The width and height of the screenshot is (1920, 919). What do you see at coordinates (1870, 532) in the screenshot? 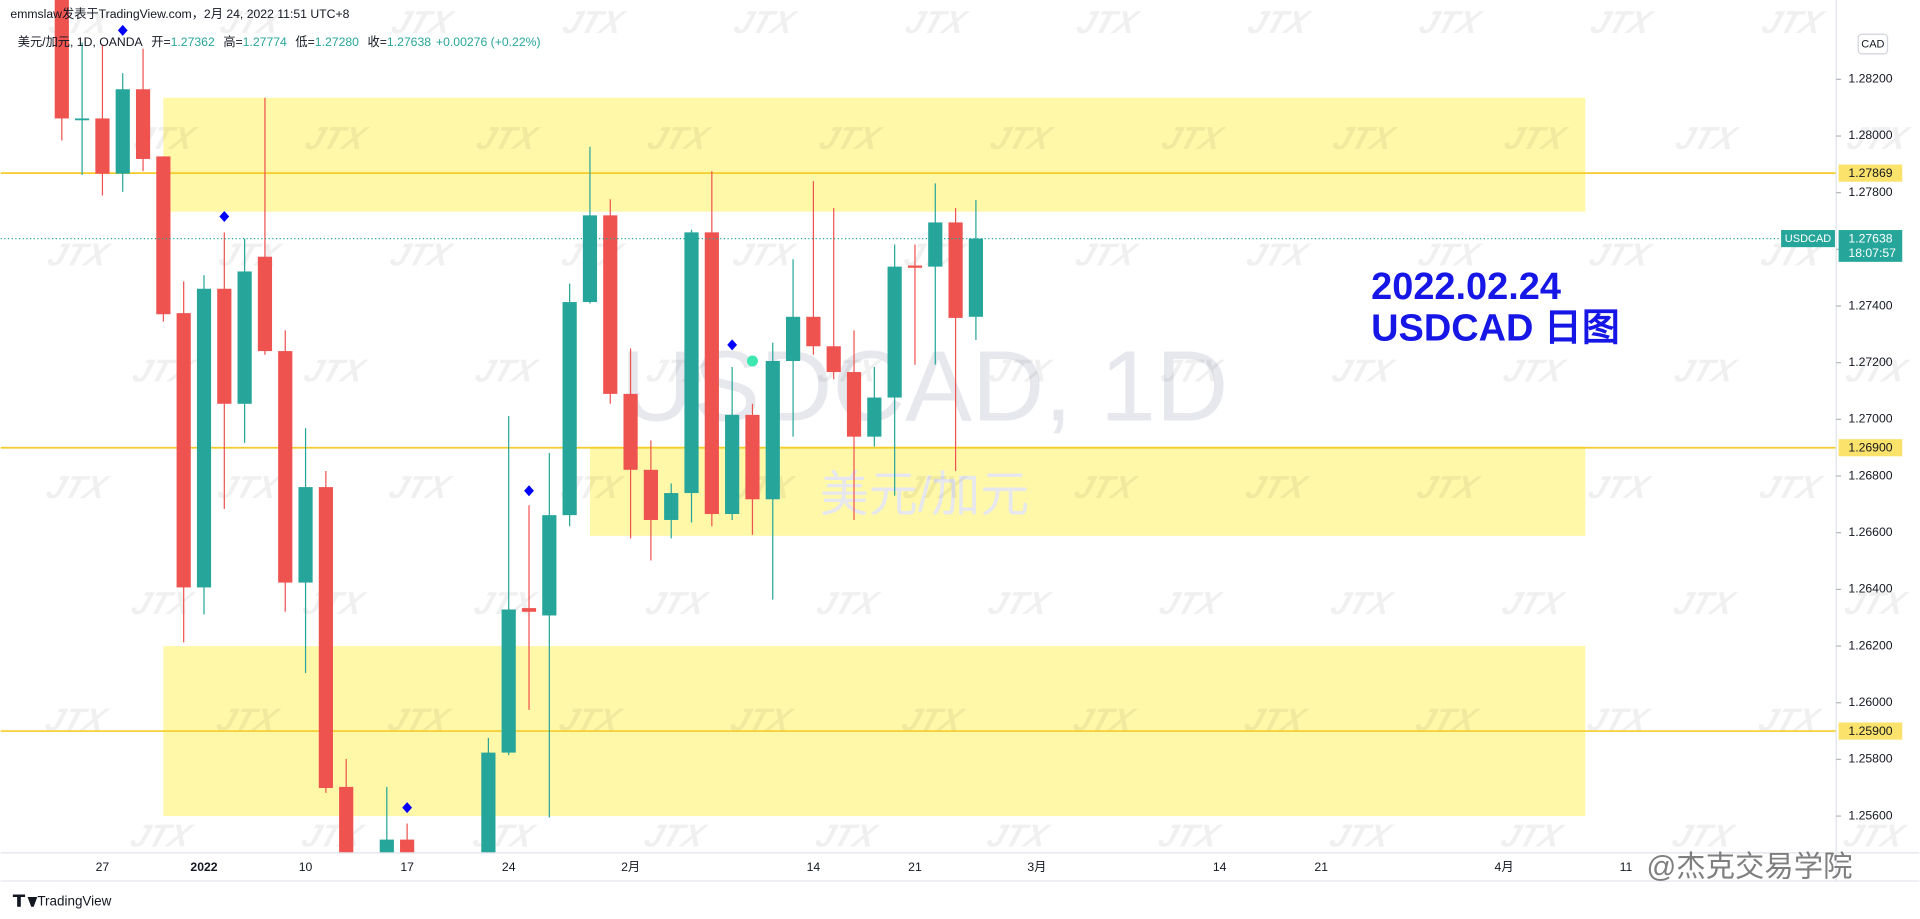
I see `y-tick-label: 1.26600` at bounding box center [1870, 532].